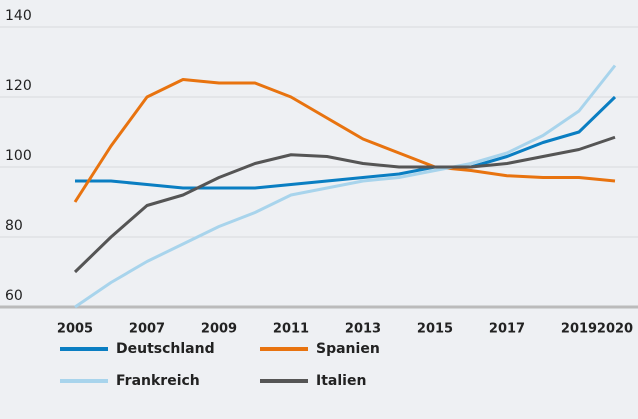  I want to click on y-tick-label: 100, so click(18, 156).